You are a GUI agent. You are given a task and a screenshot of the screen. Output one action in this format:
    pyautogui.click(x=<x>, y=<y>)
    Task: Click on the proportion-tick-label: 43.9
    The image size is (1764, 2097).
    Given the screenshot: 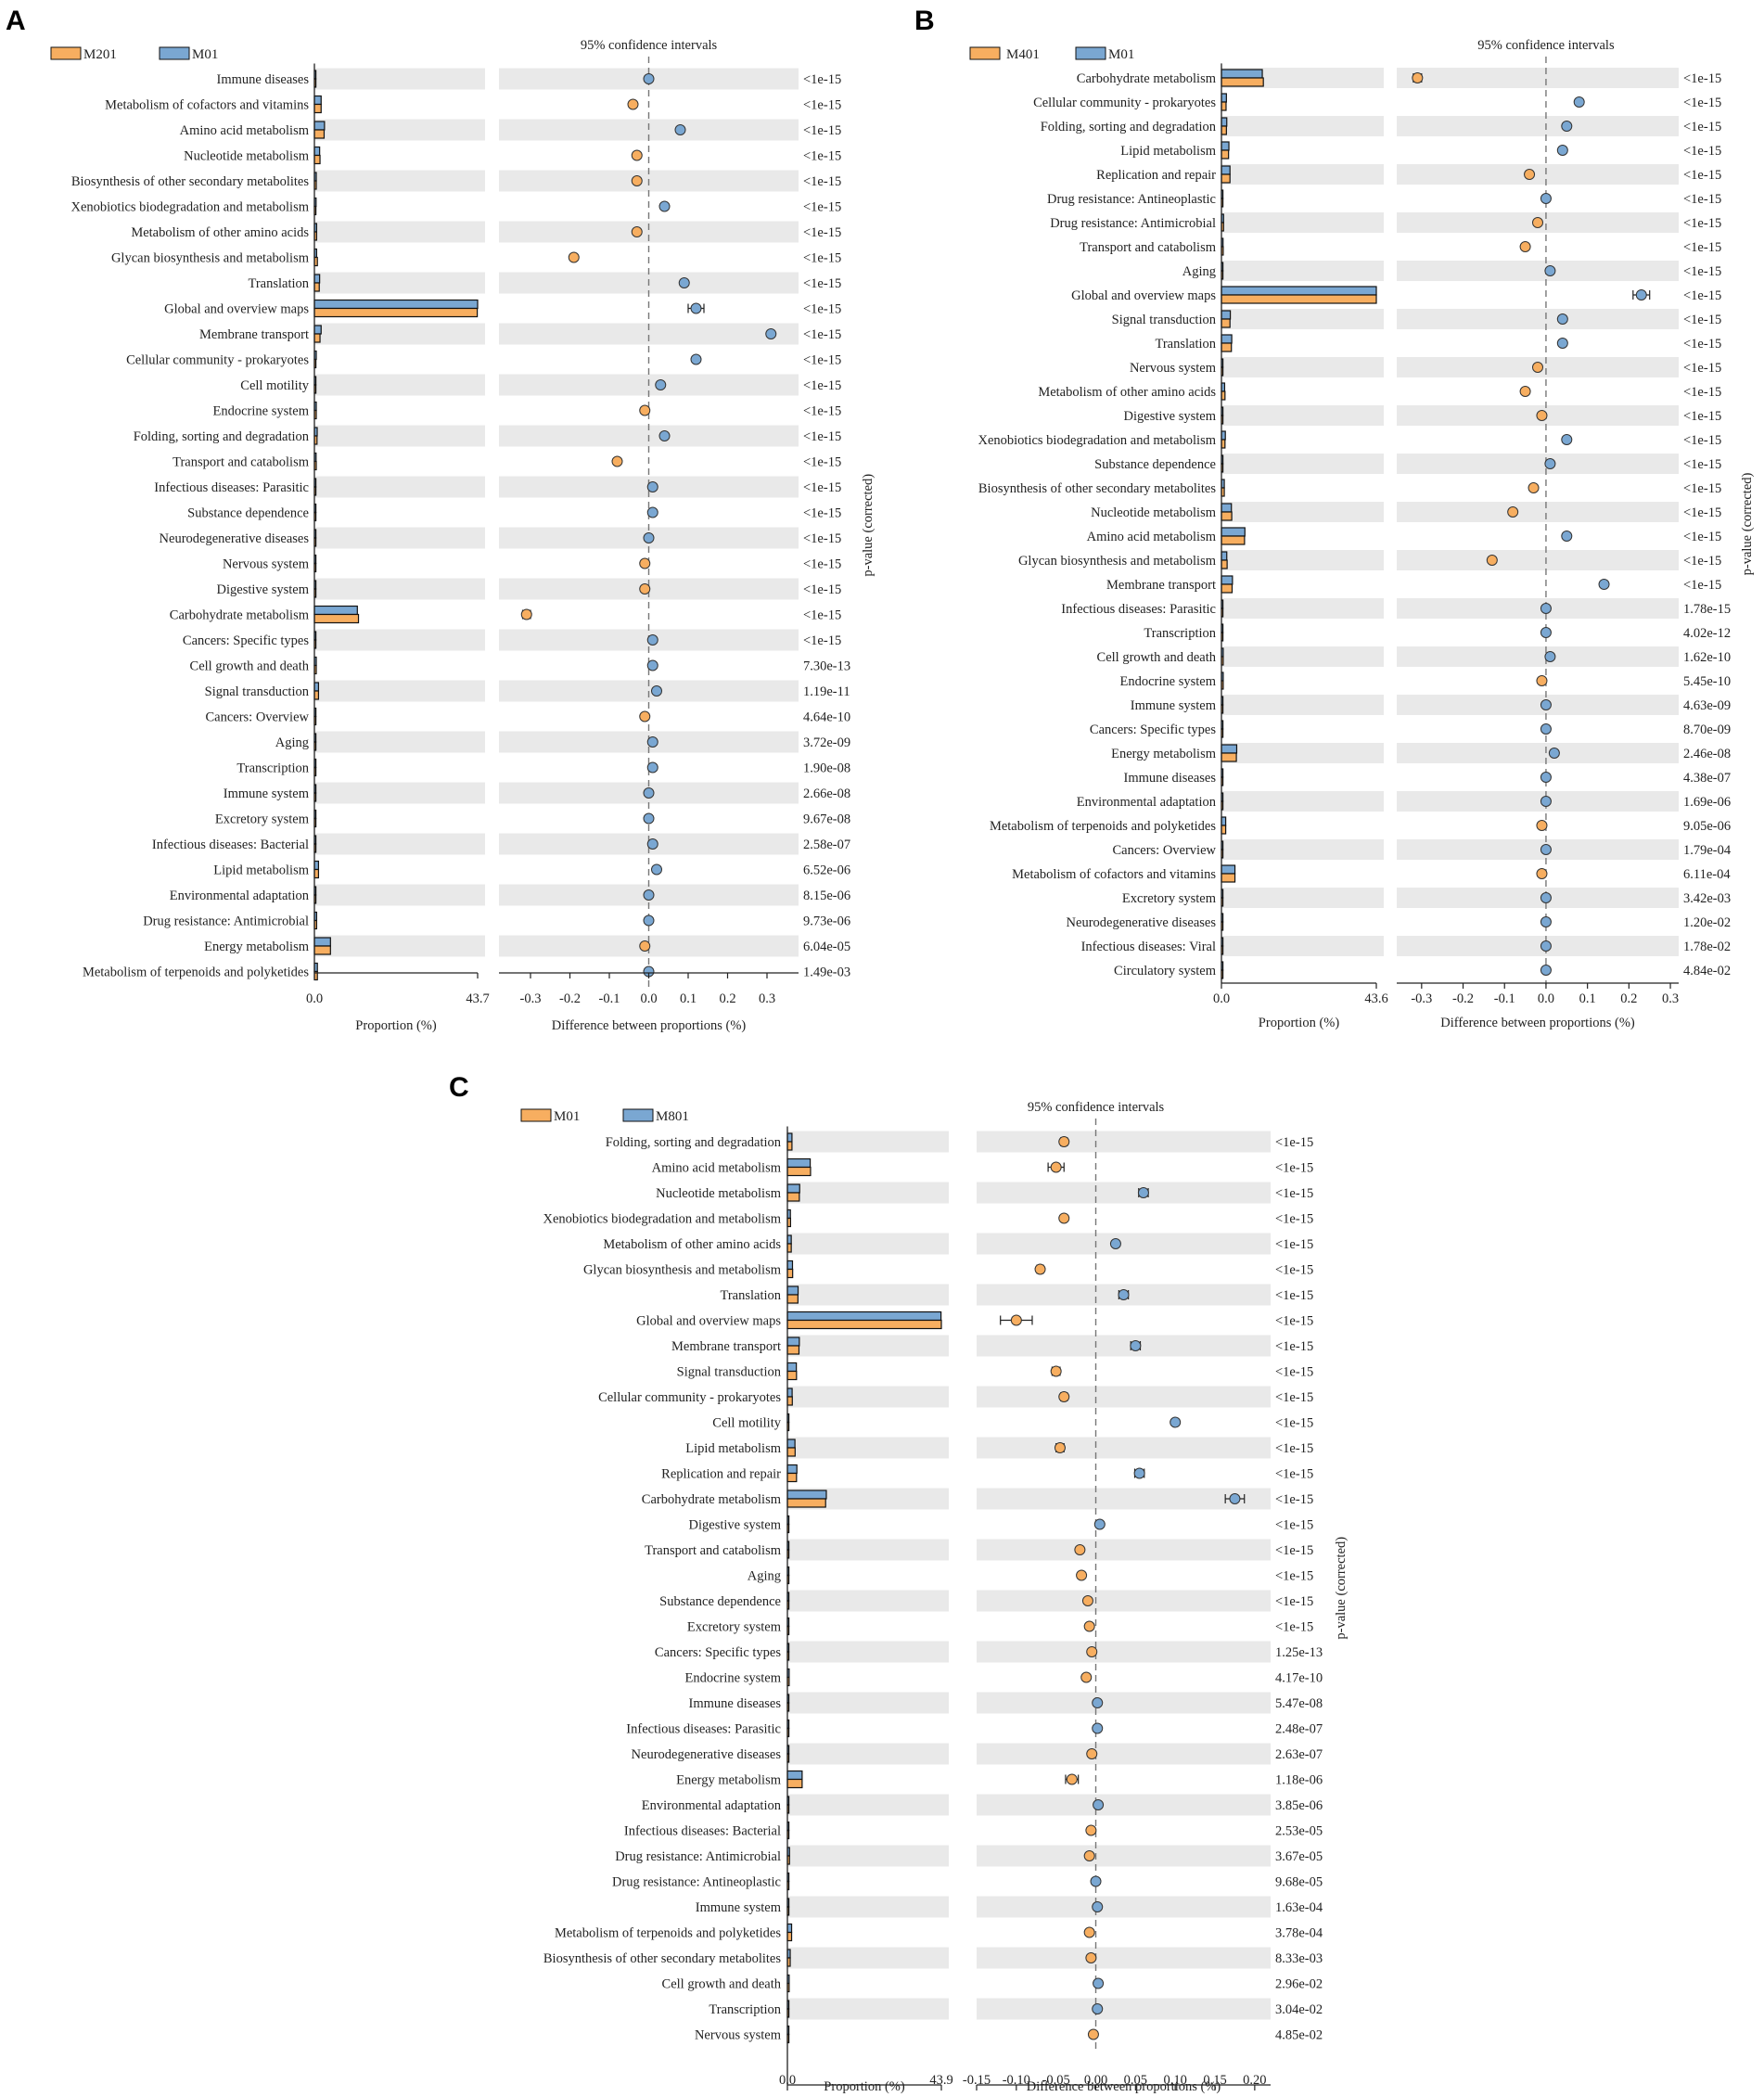 What is the action you would take?
    pyautogui.click(x=940, y=2080)
    